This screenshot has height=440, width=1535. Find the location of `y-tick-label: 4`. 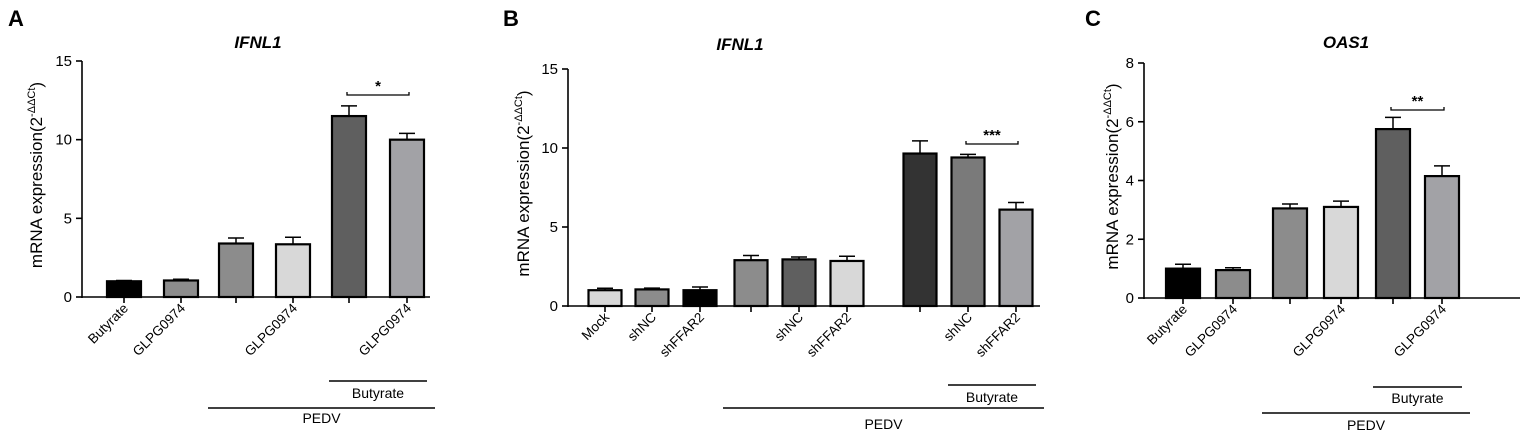

y-tick-label: 4 is located at coordinates (1130, 181).